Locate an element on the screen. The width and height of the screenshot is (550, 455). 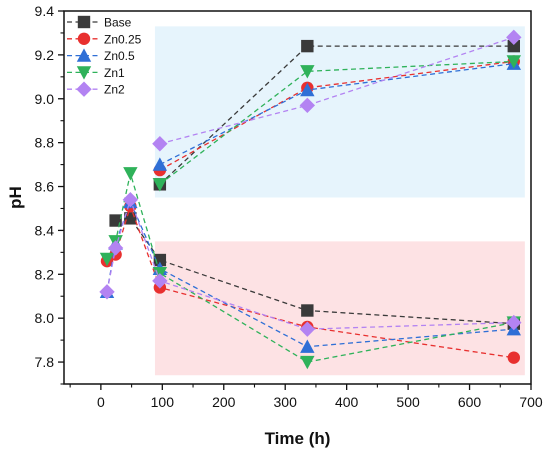
y-axis: 7.8 8.0 8.2 8.4 8.6 8.8 9.0 9.2 9.4 is located at coordinates (49, 194).